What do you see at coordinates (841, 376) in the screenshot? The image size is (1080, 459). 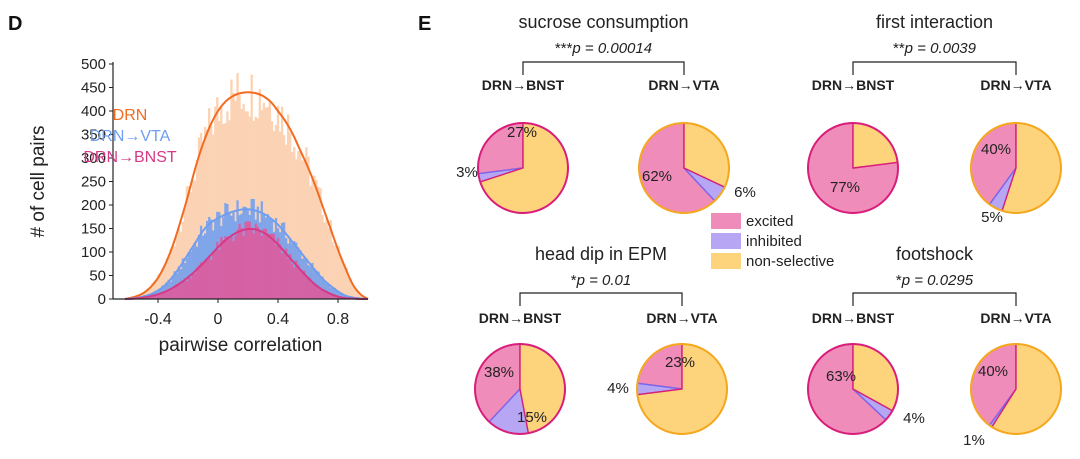 I see `slice-label: 63%` at bounding box center [841, 376].